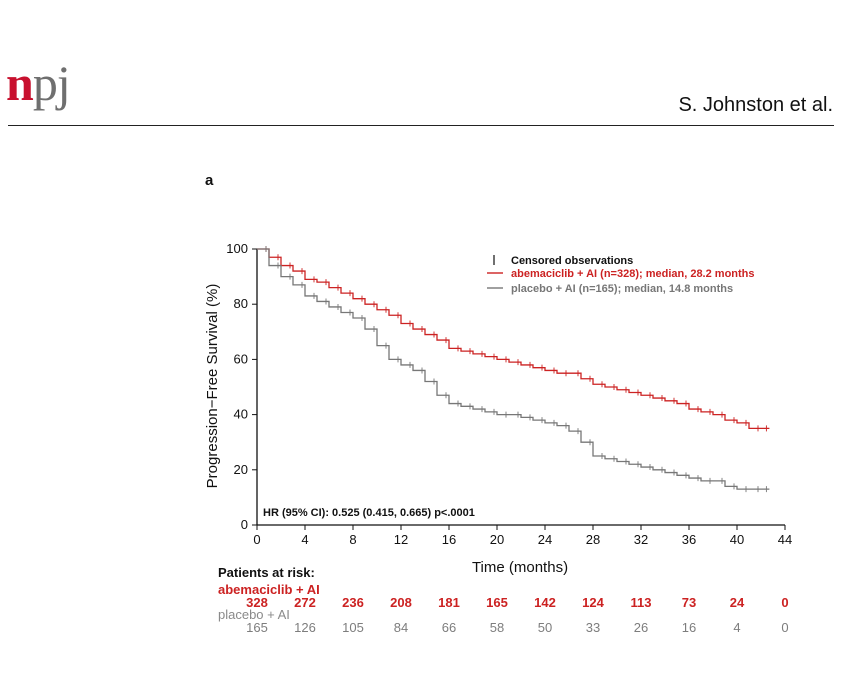 The width and height of the screenshot is (855, 694). I want to click on risk-count: 113, so click(641, 602).